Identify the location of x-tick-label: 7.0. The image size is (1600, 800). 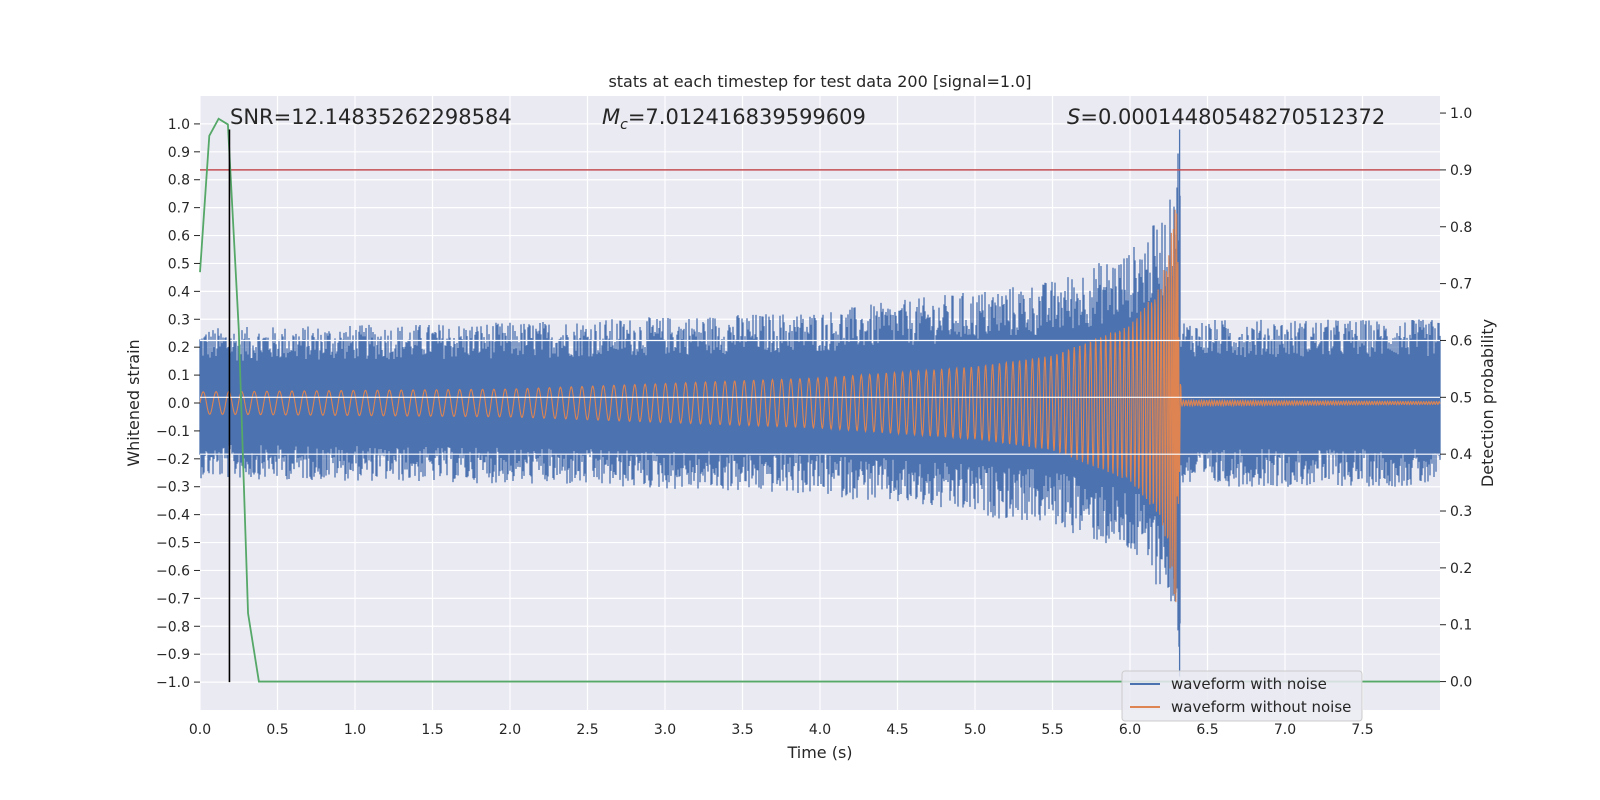
(1285, 730).